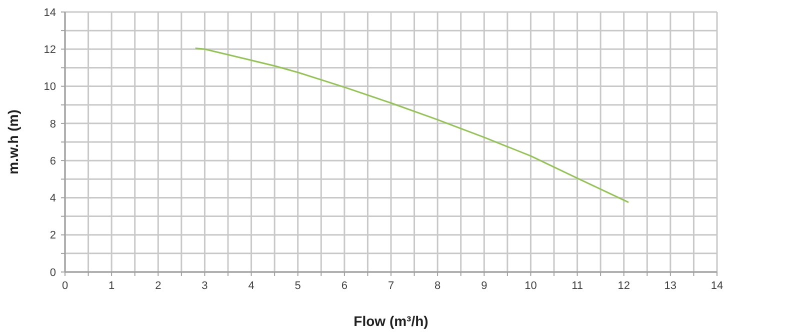 Image resolution: width=797 pixels, height=333 pixels. I want to click on y-tick-label: 8, so click(53, 124).